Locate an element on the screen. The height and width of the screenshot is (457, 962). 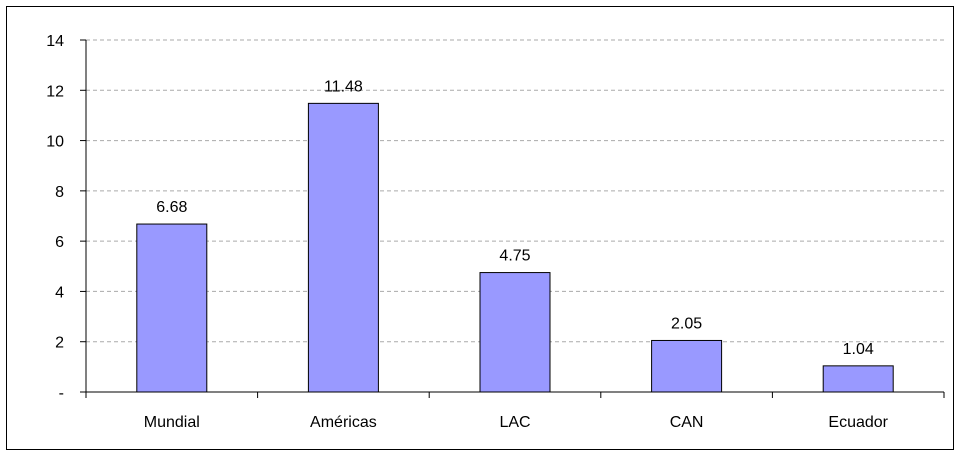
y-tick-label: 2 is located at coordinates (59, 343).